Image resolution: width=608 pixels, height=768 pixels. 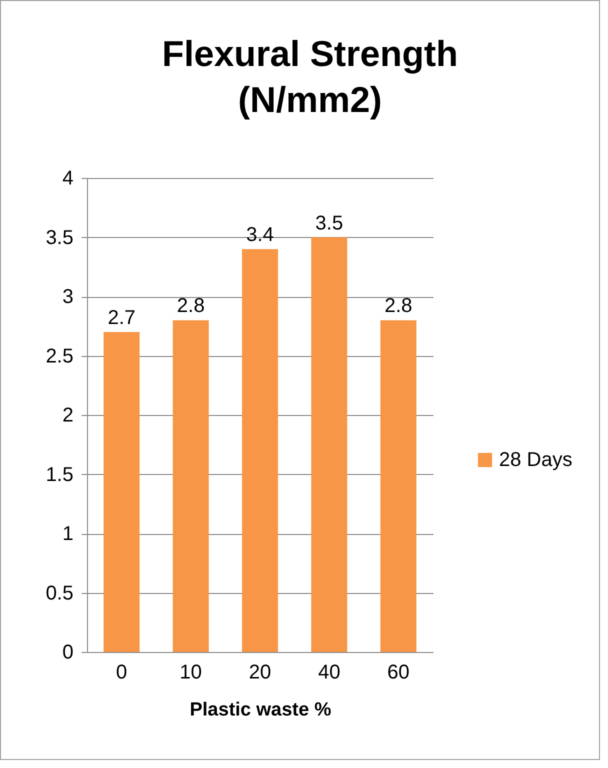 What do you see at coordinates (68, 534) in the screenshot?
I see `y-tick-label: 1` at bounding box center [68, 534].